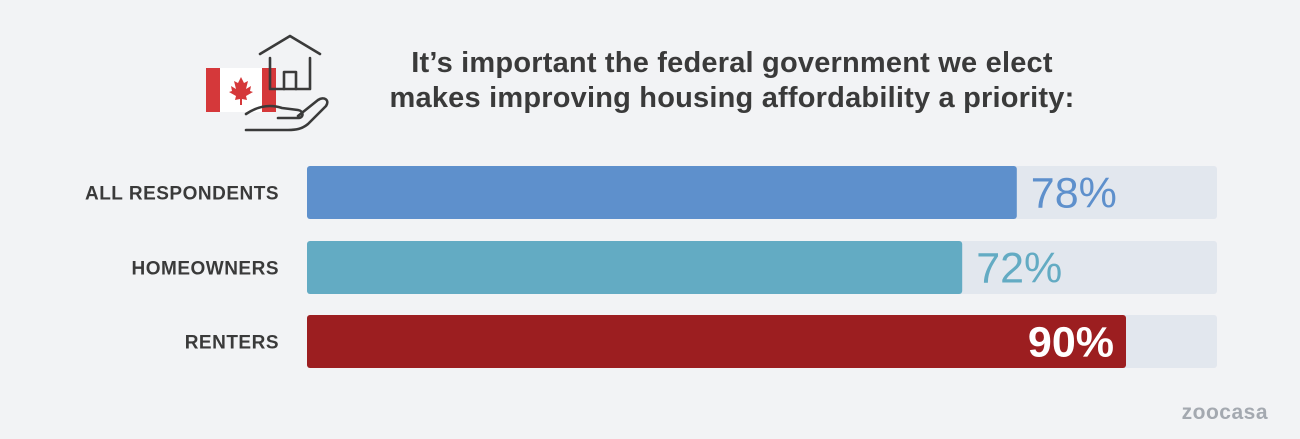 The height and width of the screenshot is (439, 1300). I want to click on category-label-renters: RENTERS, so click(232, 343).